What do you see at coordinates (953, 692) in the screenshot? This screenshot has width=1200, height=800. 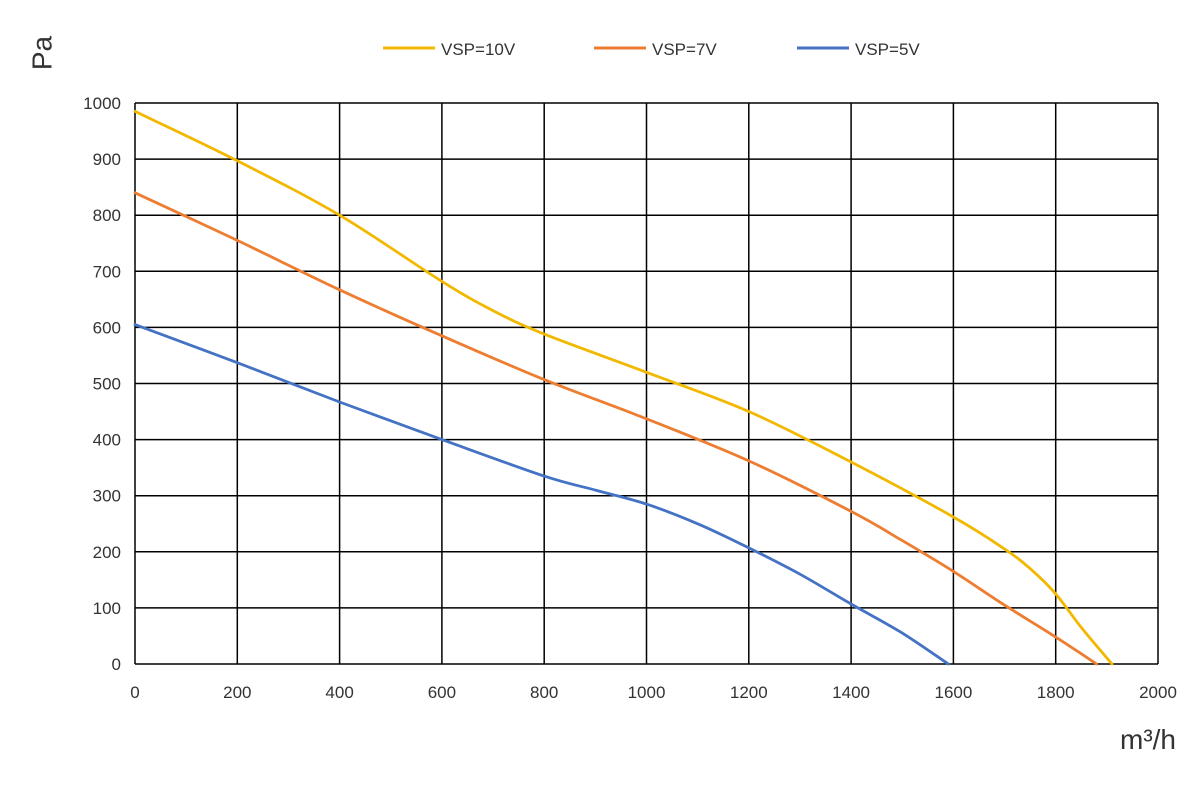 I see `x-tick-label: 1600` at bounding box center [953, 692].